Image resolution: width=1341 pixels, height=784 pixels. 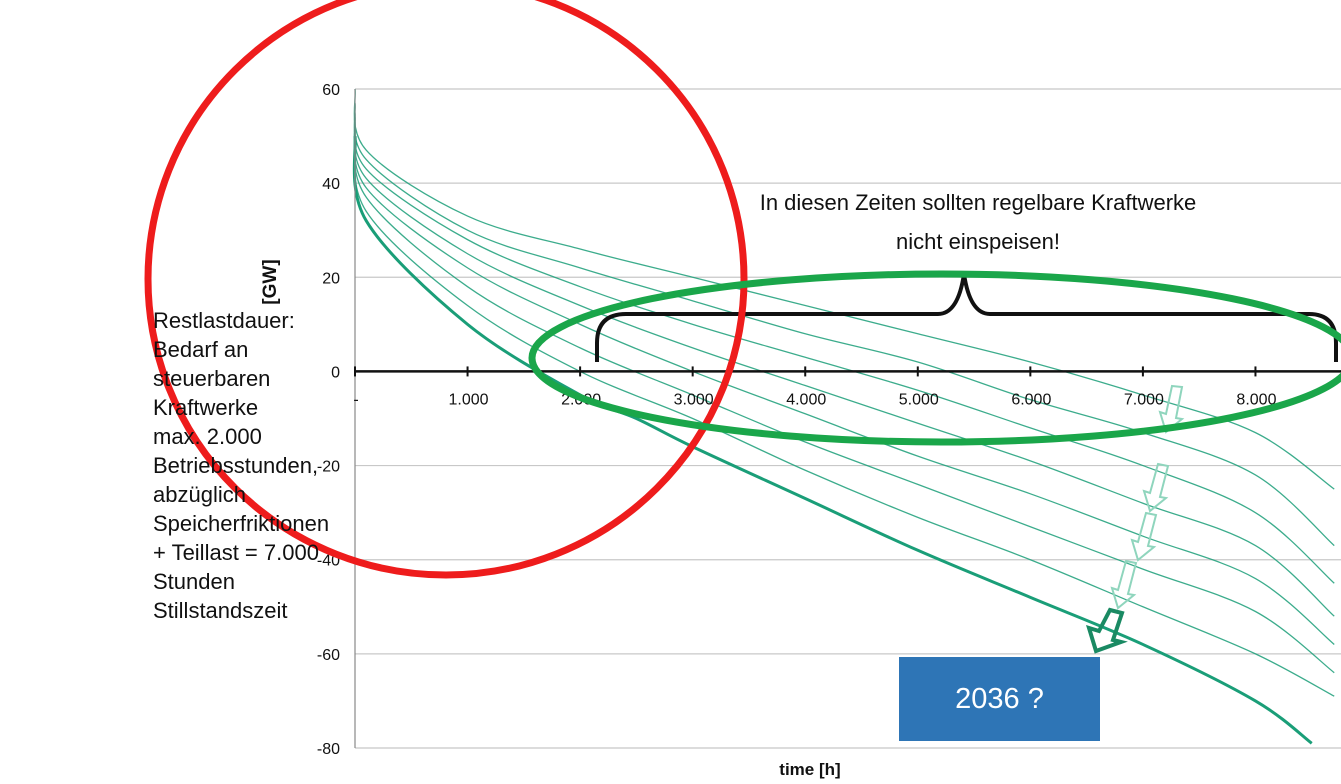 What do you see at coordinates (469, 399) in the screenshot?
I see `x-tick-label: 1.000` at bounding box center [469, 399].